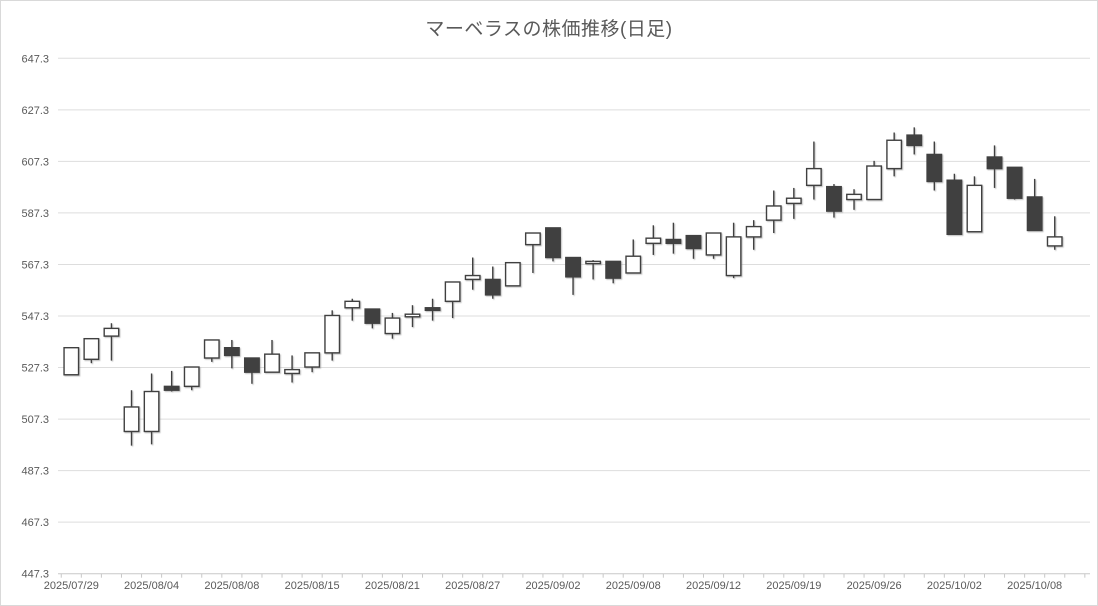 This screenshot has height=606, width=1098. I want to click on y-axis-label: 627.3, so click(35, 111).